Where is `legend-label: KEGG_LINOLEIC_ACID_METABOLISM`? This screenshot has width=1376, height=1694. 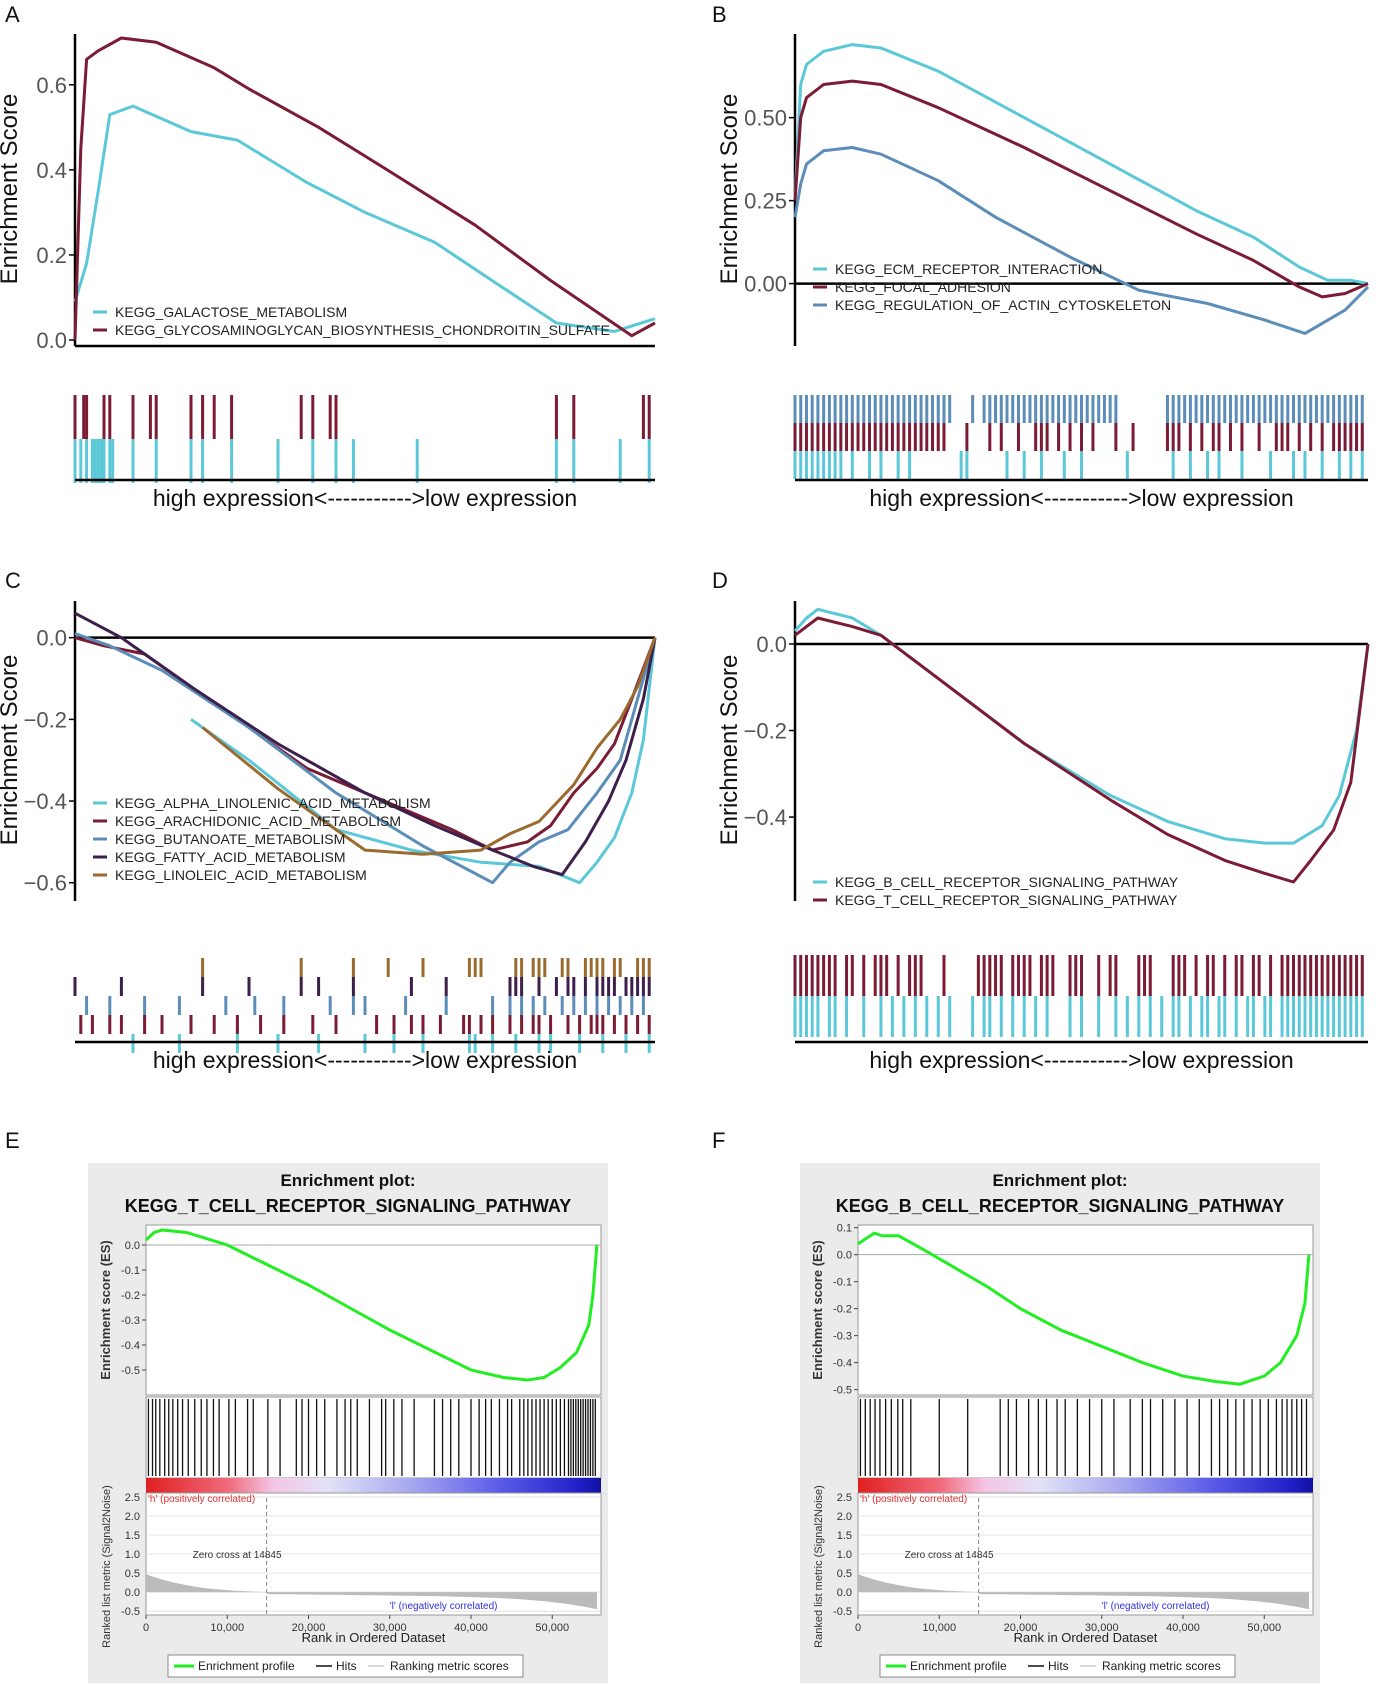
legend-label: KEGG_LINOLEIC_ACID_METABOLISM is located at coordinates (241, 875).